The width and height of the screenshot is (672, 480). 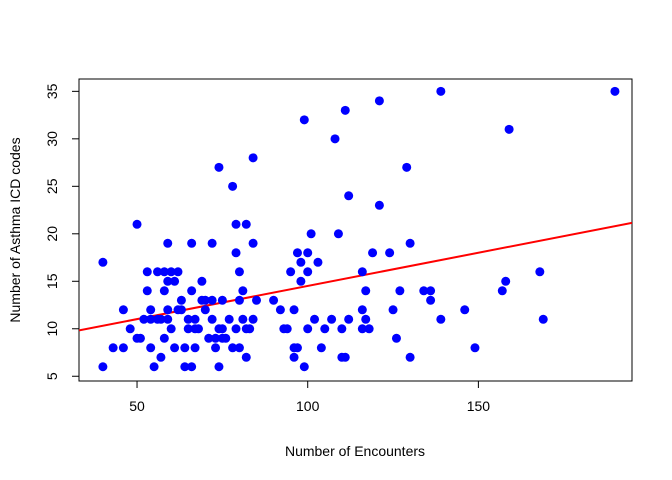 I want to click on x-axis-title: Number of Encounters, so click(x=355, y=451).